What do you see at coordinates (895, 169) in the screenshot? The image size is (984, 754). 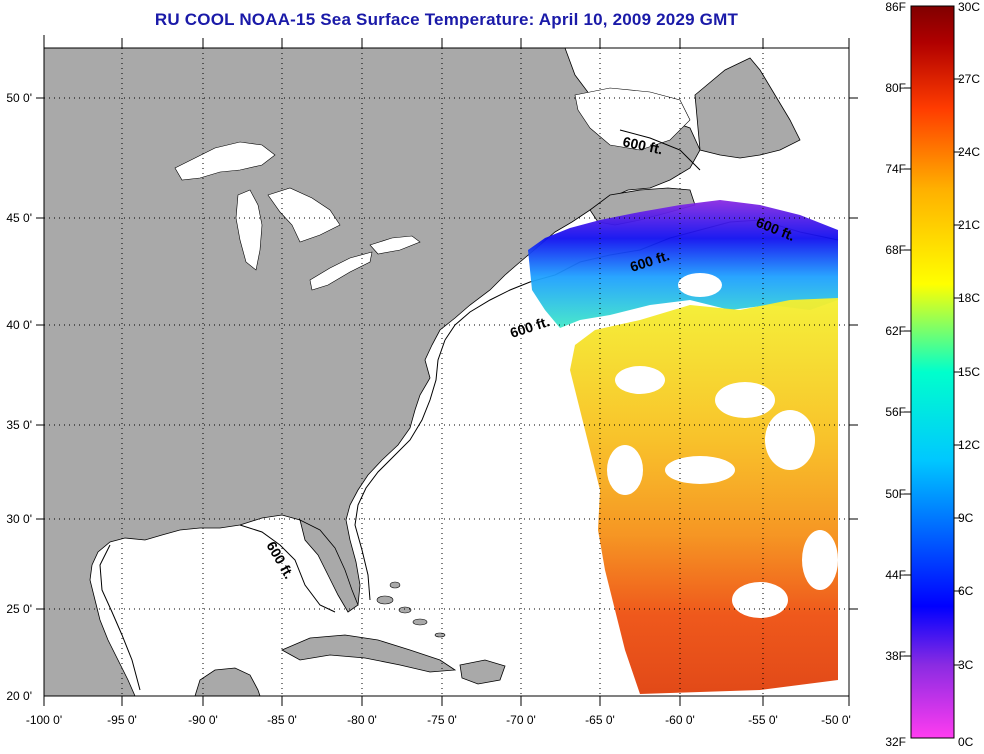 I see `colorbar-f-label: 74F` at bounding box center [895, 169].